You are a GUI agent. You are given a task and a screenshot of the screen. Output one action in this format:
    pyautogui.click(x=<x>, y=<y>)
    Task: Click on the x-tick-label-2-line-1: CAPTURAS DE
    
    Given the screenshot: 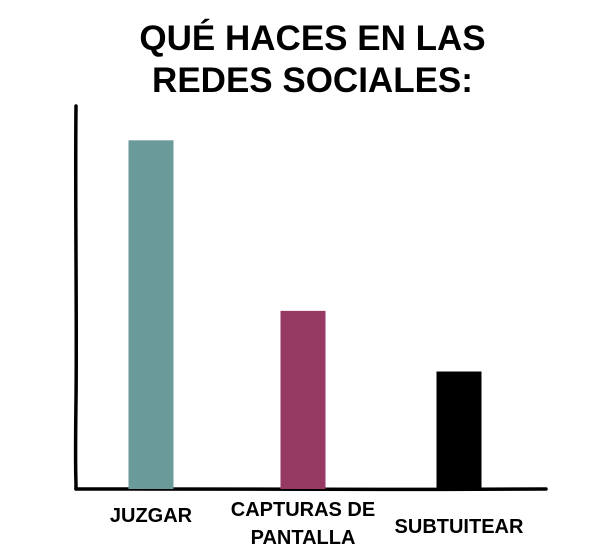 What is the action you would take?
    pyautogui.click(x=303, y=510)
    